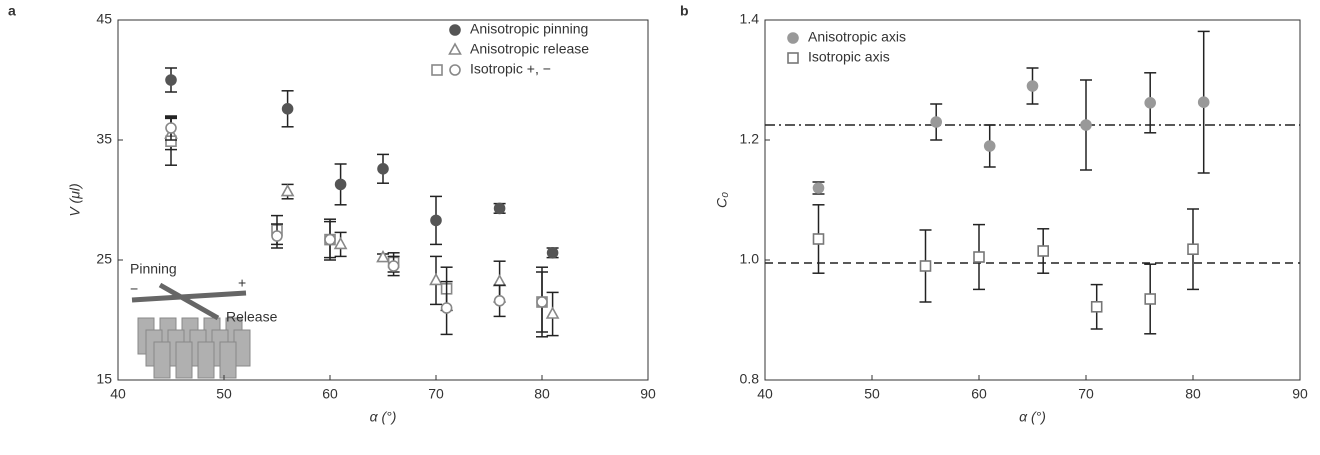  Describe the element at coordinates (104, 379) in the screenshot. I see `y-tick-label: 15` at that location.